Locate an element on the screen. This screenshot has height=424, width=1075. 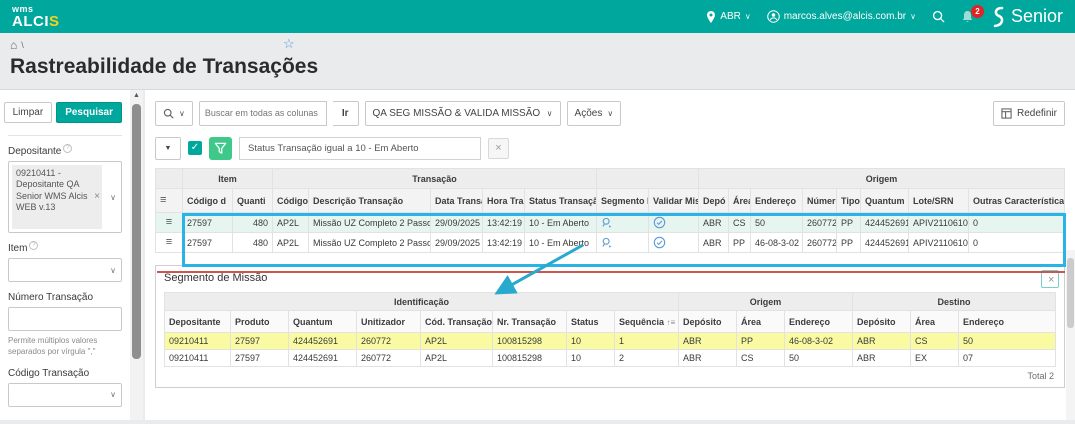
col-origem-deposito: Depósito is located at coordinates (708, 321).